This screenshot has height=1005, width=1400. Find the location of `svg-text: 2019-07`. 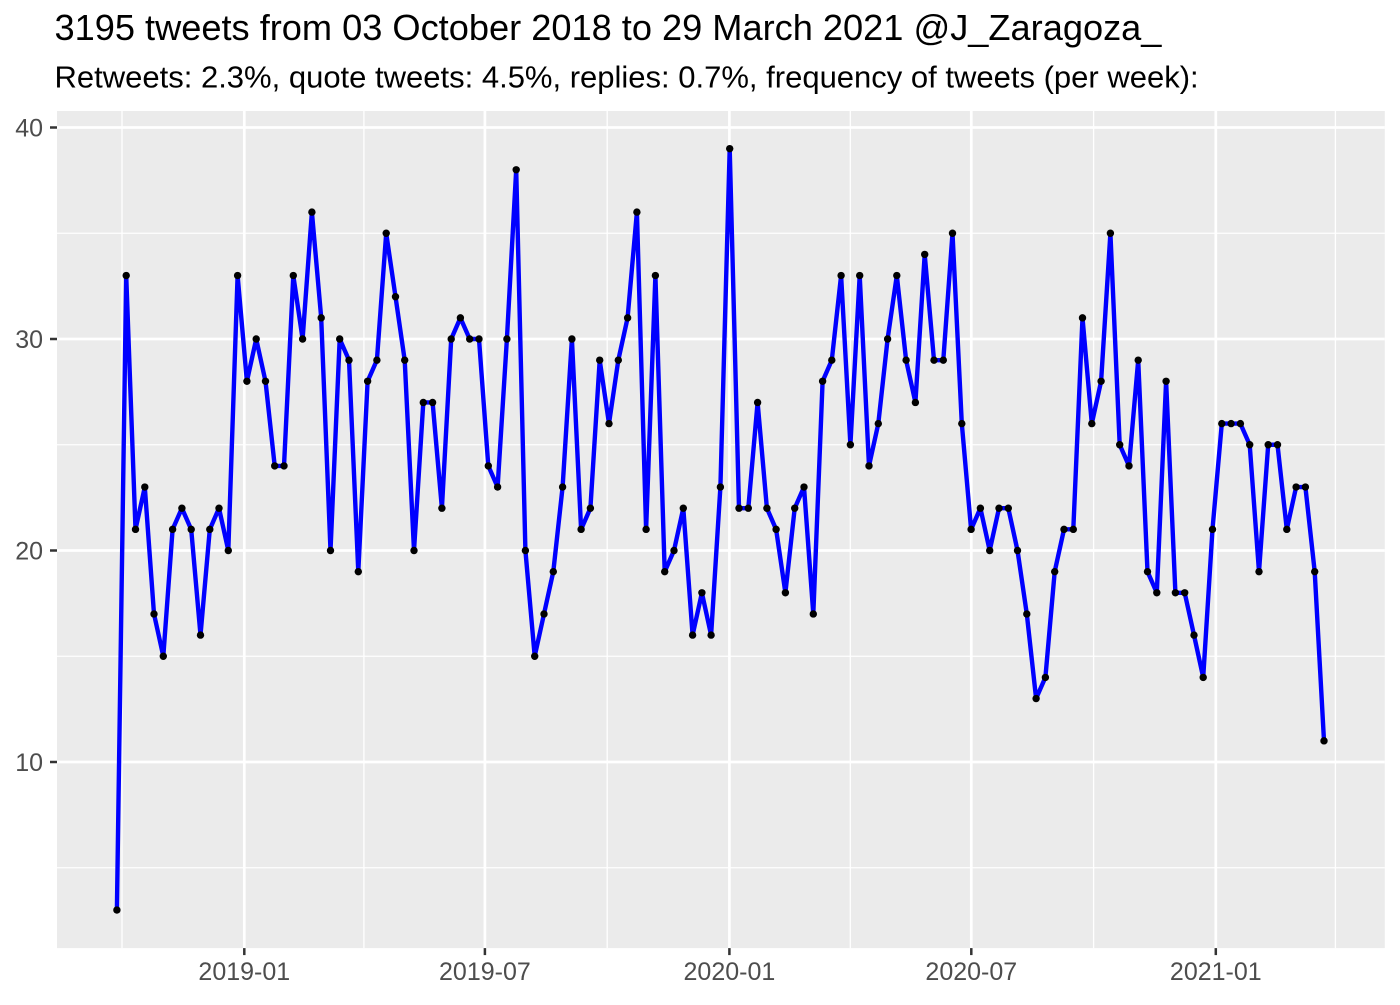

svg-text: 2019-07 is located at coordinates (485, 972).